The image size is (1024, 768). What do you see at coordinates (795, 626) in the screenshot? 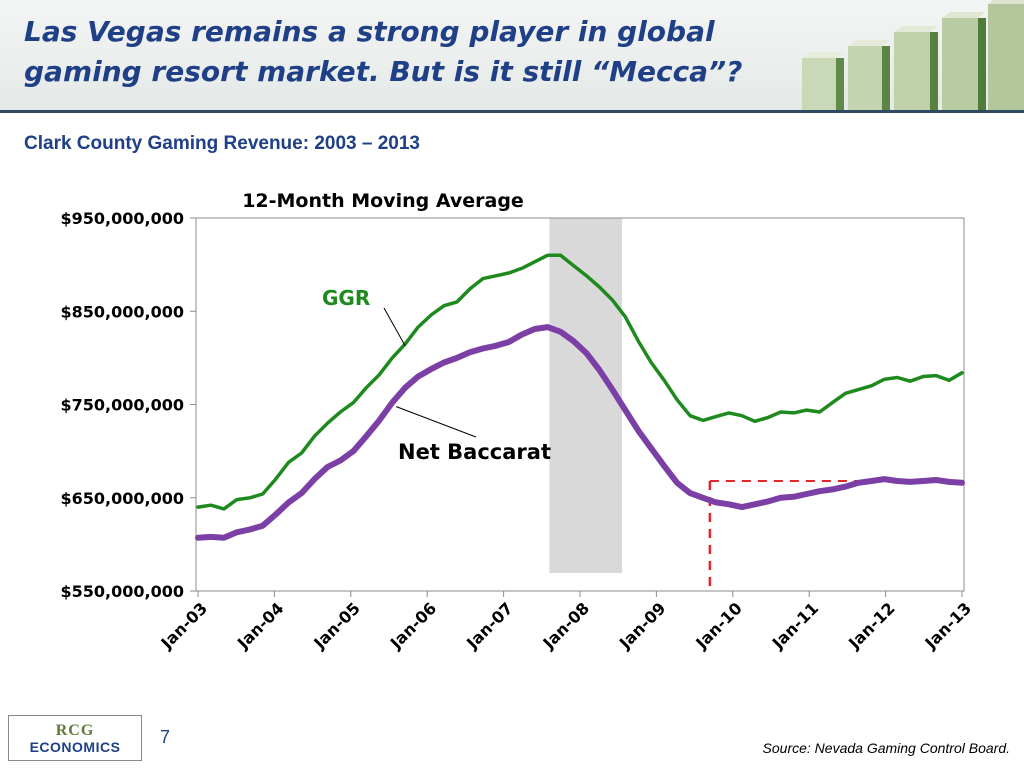
I see `x-tick-label: Jan-11` at bounding box center [795, 626].